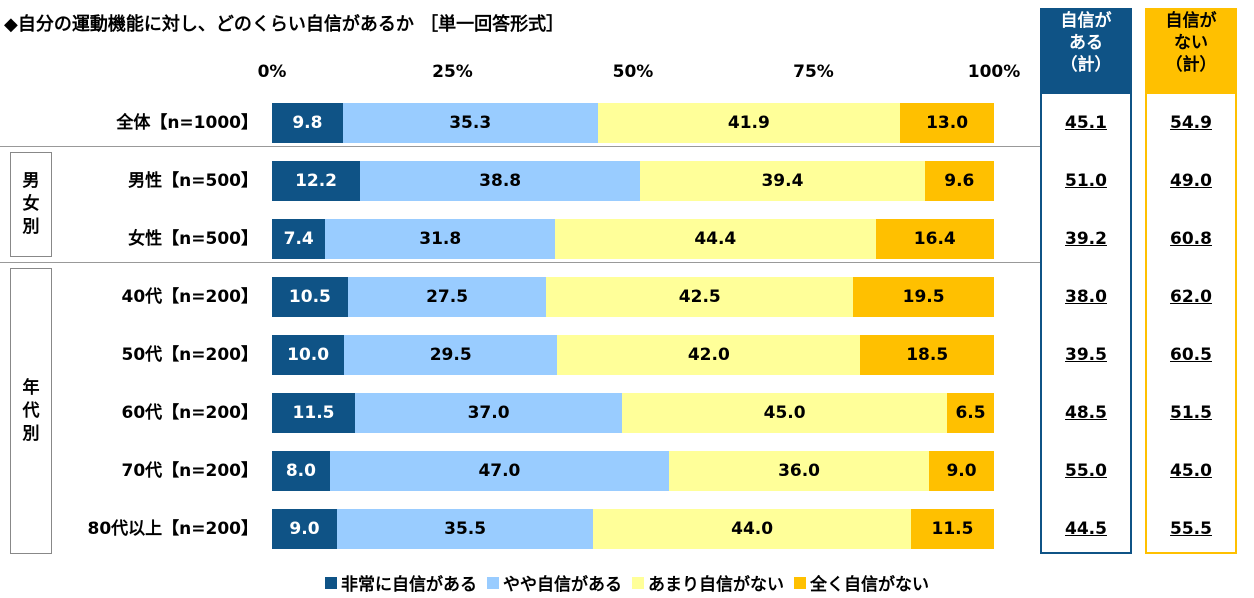  I want to click on bar-segment: 29.5, so click(451, 355).